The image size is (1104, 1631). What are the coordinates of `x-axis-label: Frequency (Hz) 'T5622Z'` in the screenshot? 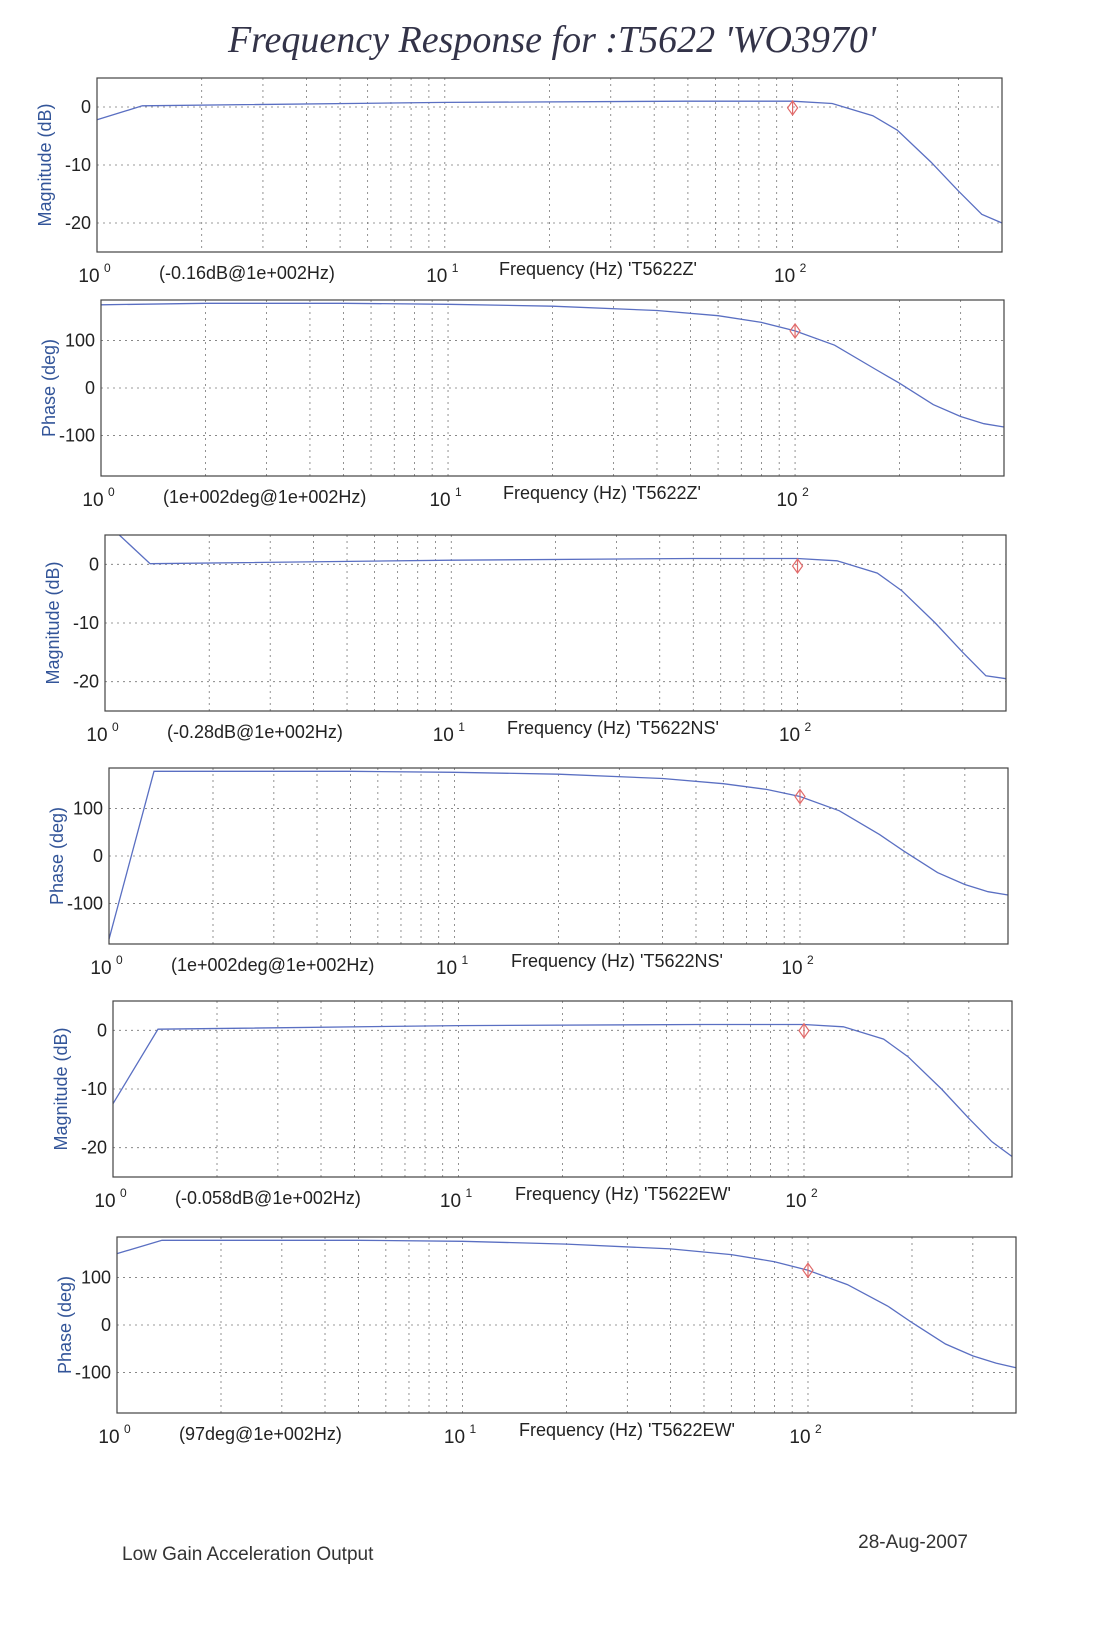 It's located at (602, 493).